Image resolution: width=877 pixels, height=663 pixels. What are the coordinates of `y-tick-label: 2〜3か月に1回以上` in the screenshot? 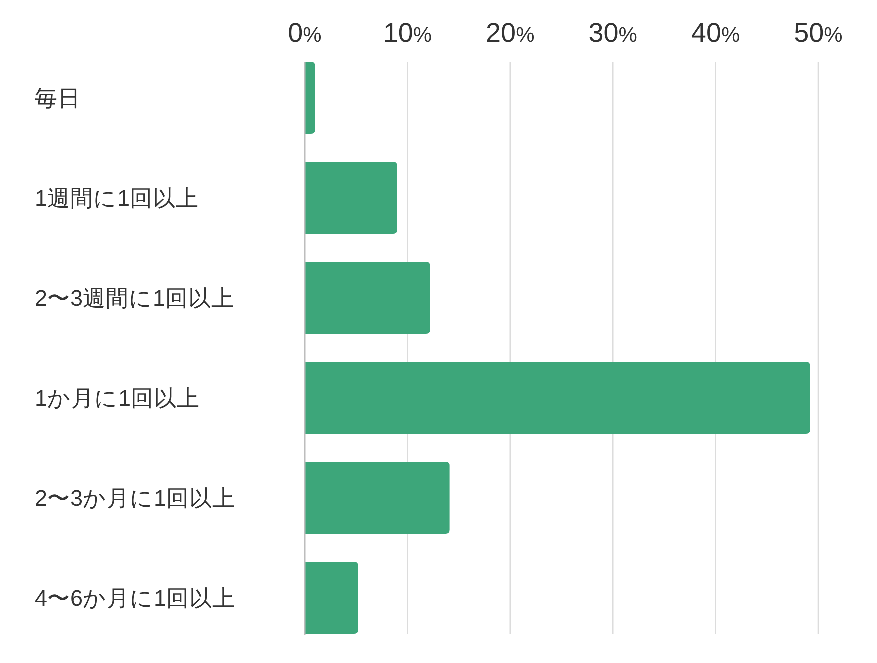 It's located at (135, 498).